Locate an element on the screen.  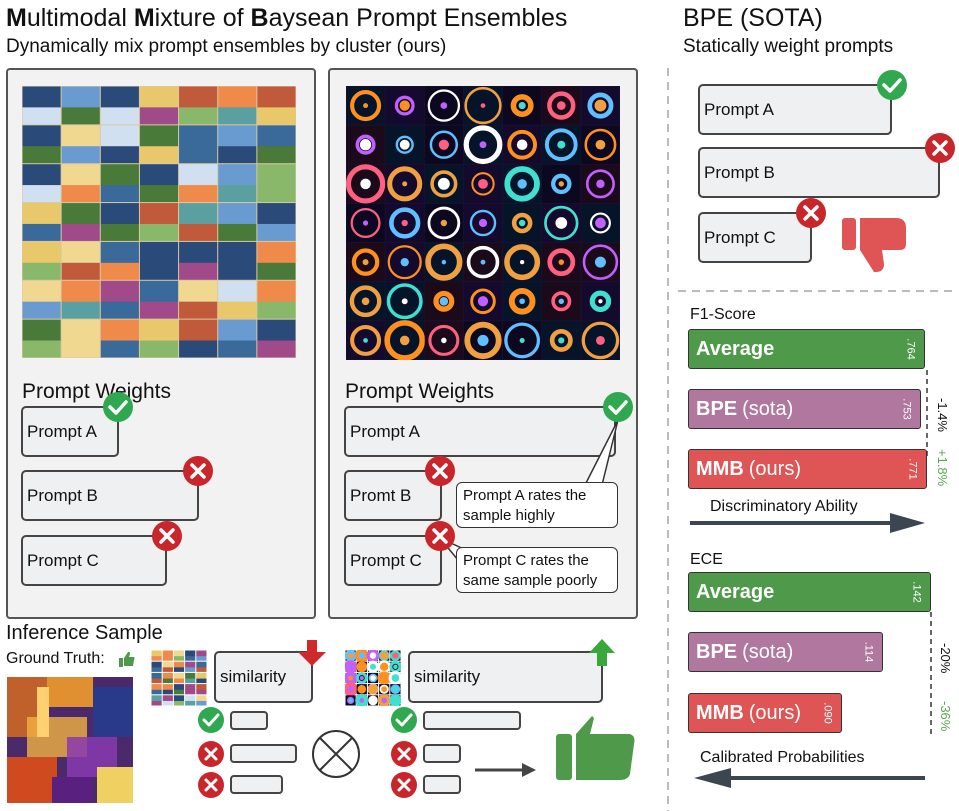
f1-bar-average: Average .764 is located at coordinates (806, 349).